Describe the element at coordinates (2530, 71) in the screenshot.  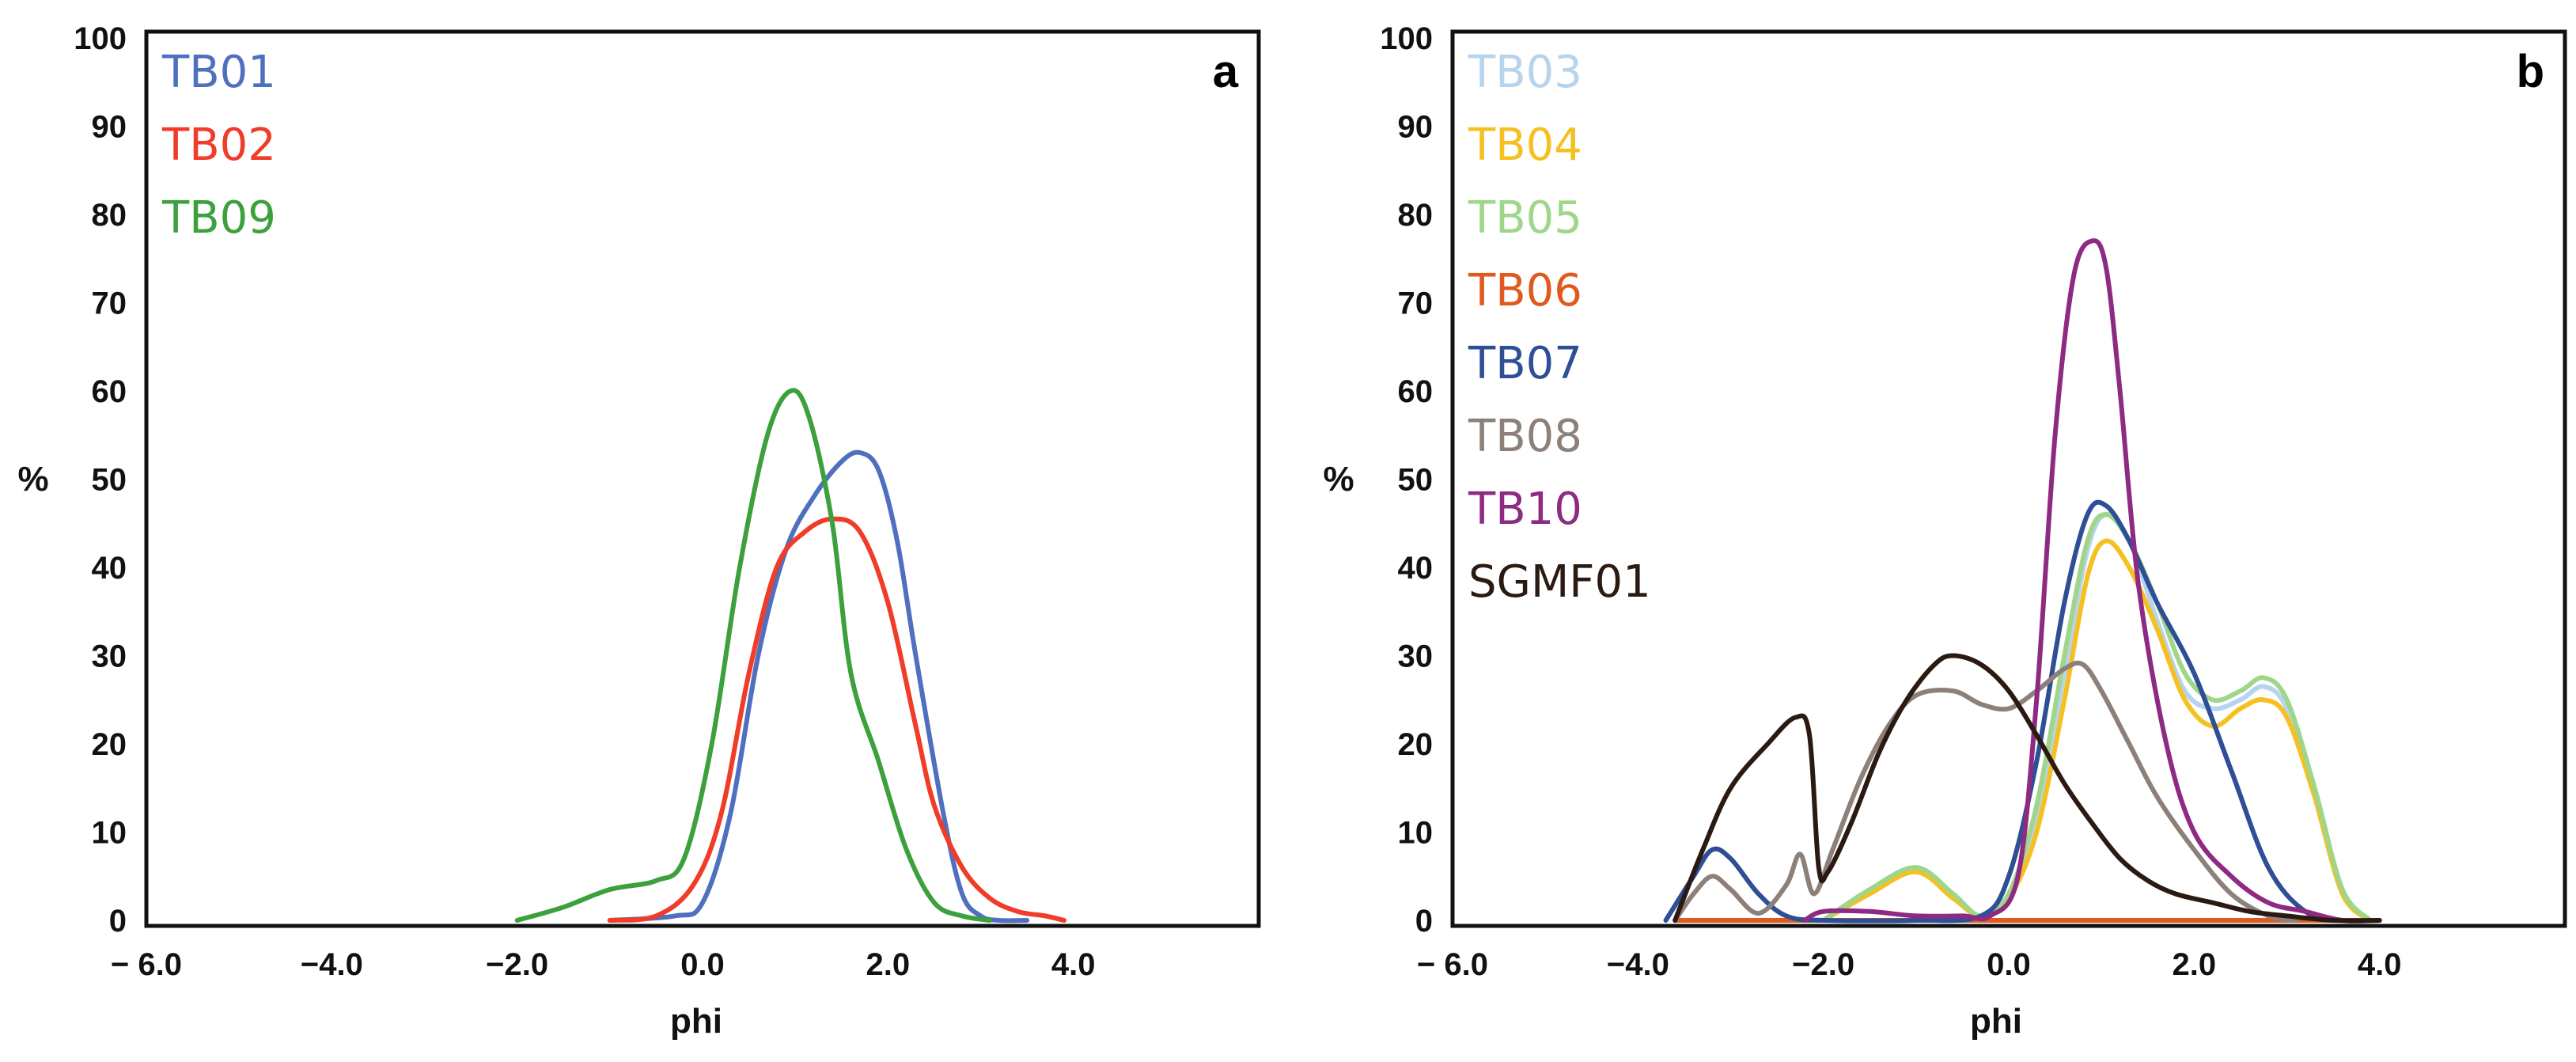
I see `panel-letter-b: b` at that location.